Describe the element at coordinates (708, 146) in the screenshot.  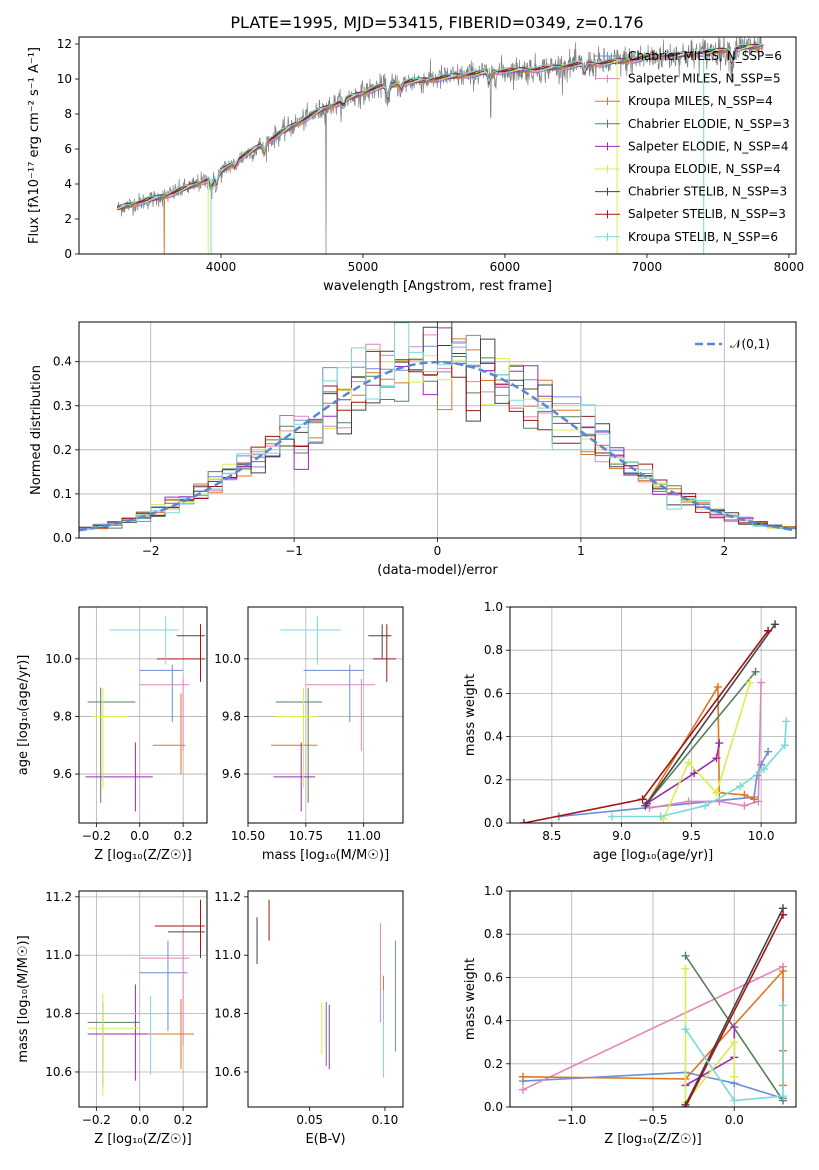
I see `legend-label-4: Salpeter ELODIE, N_SSP=4` at that location.